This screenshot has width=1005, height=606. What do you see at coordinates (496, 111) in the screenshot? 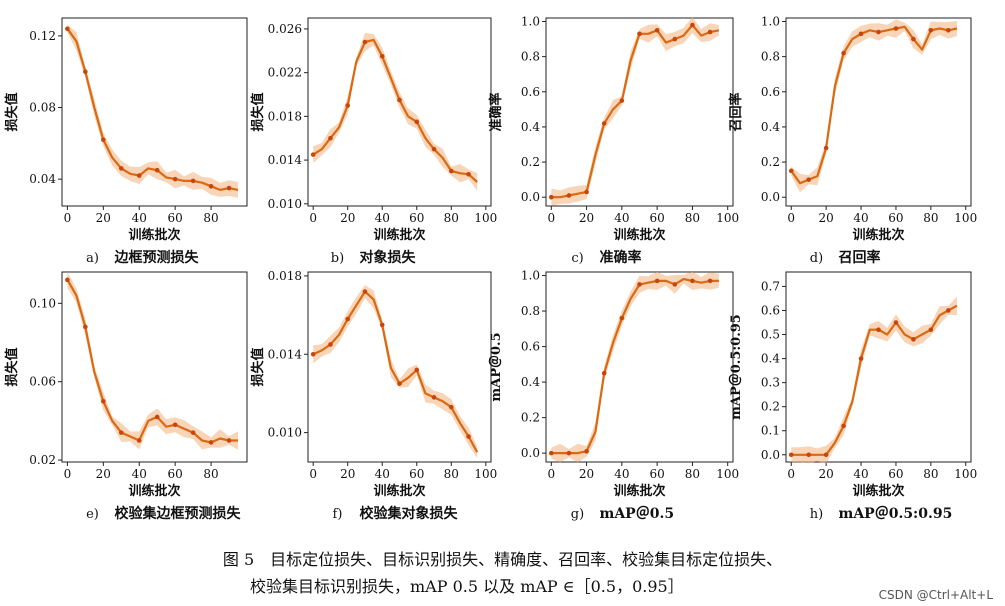
I see `y-axis-label: 准确率` at bounding box center [496, 111].